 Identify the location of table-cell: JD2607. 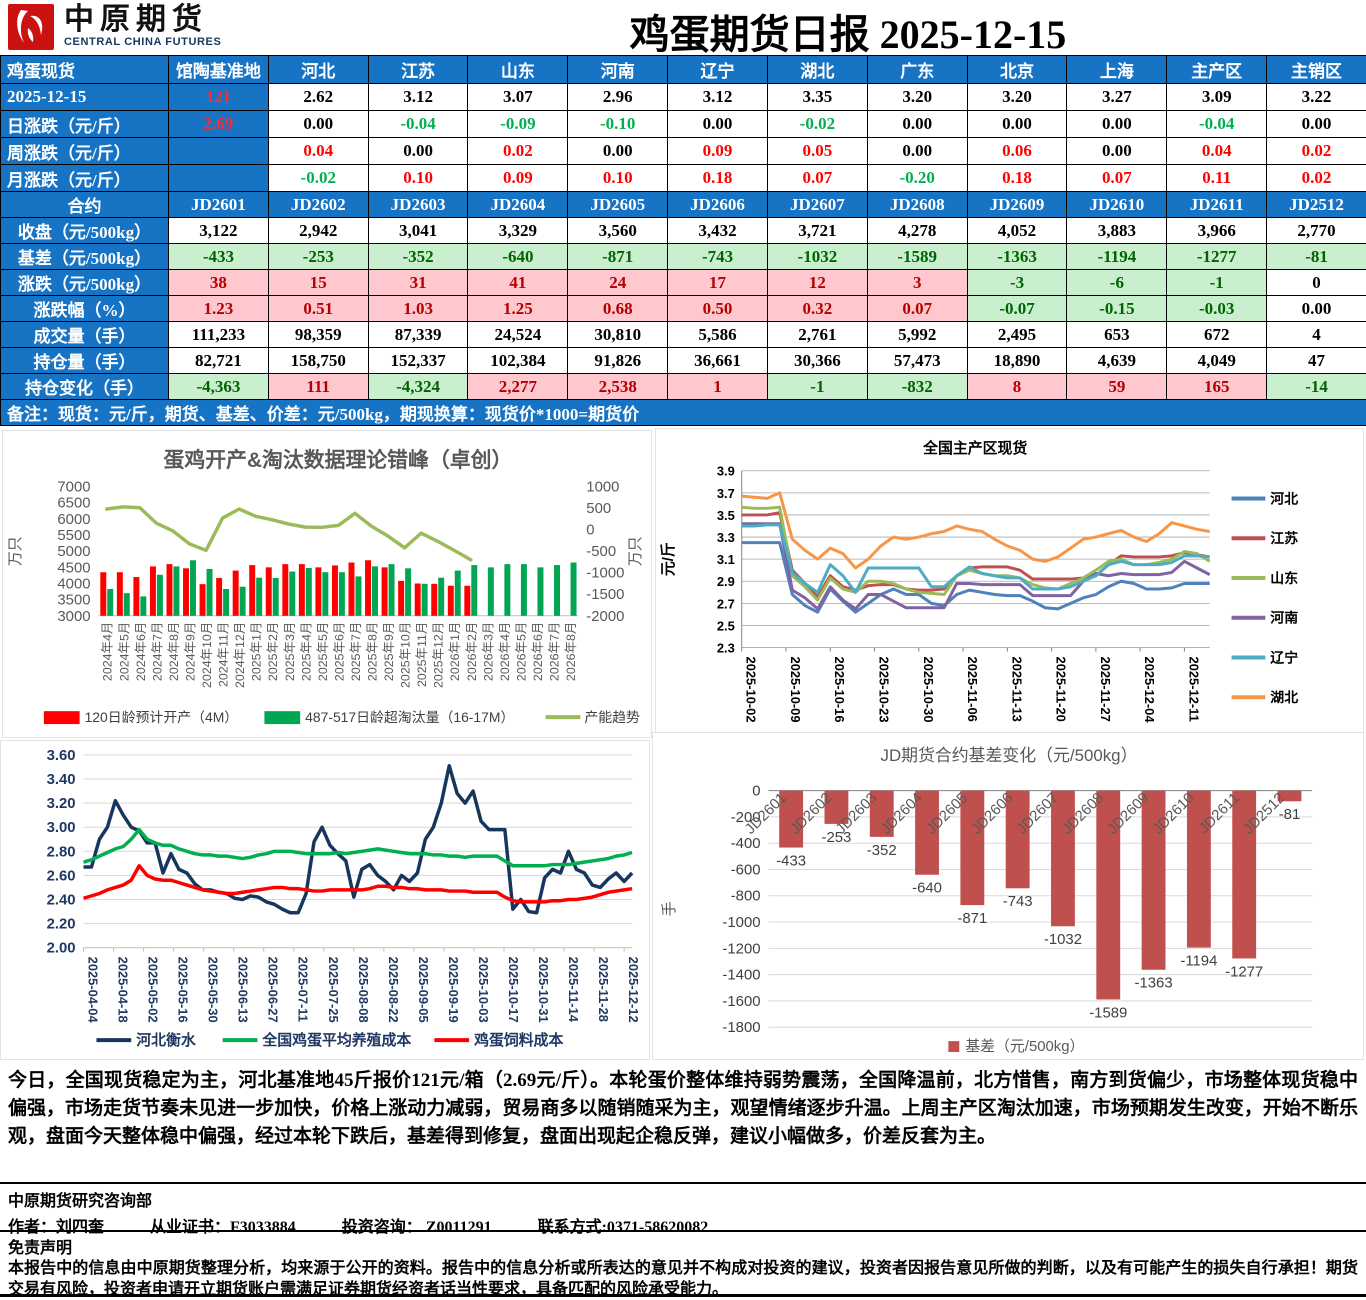
(817, 205).